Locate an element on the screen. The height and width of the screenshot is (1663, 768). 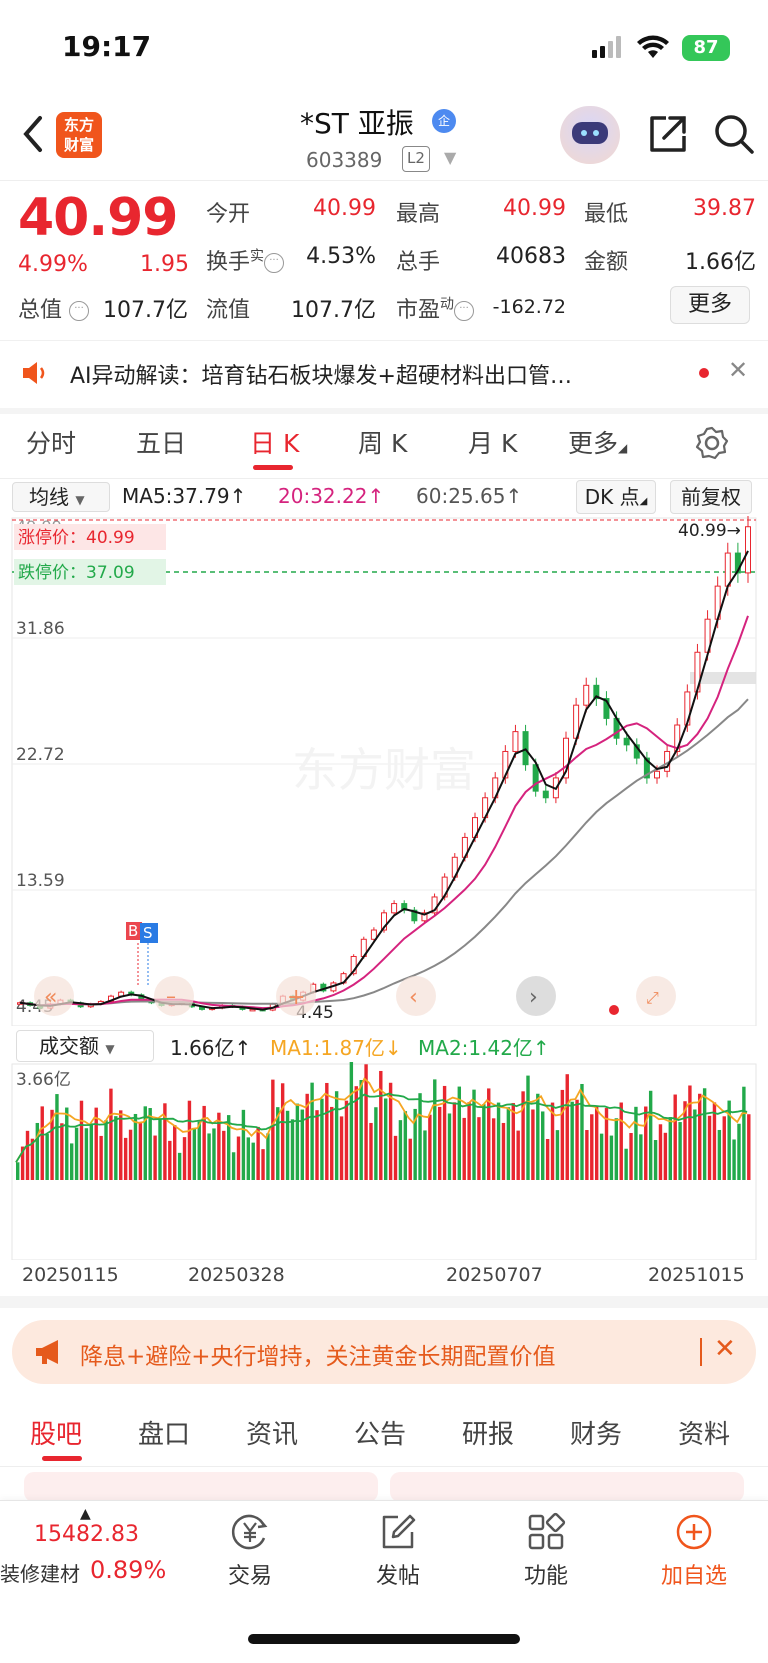
tab-announcement: 公告 is located at coordinates (380, 1435).